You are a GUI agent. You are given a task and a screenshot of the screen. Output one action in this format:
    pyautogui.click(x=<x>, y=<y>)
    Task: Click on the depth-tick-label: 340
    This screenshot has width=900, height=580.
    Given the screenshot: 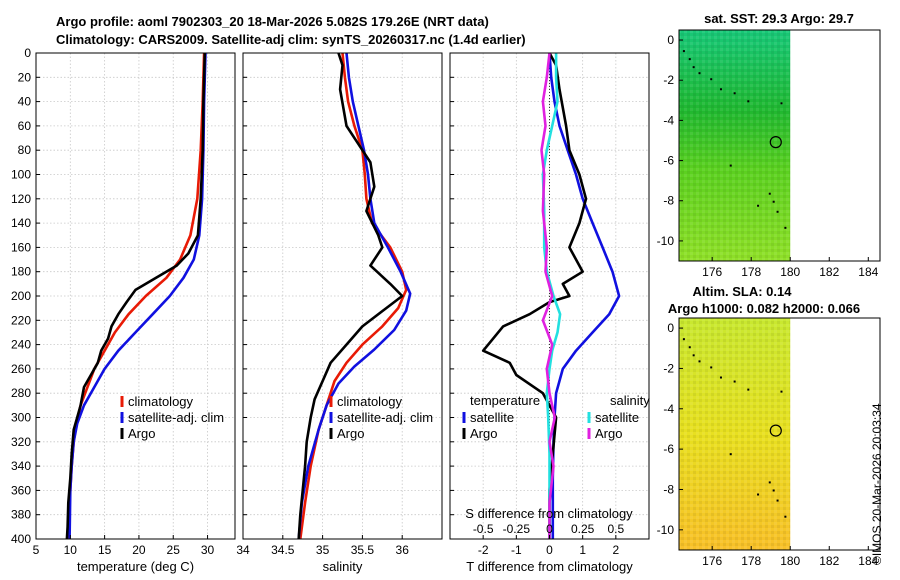 What is the action you would take?
    pyautogui.click(x=21, y=466)
    